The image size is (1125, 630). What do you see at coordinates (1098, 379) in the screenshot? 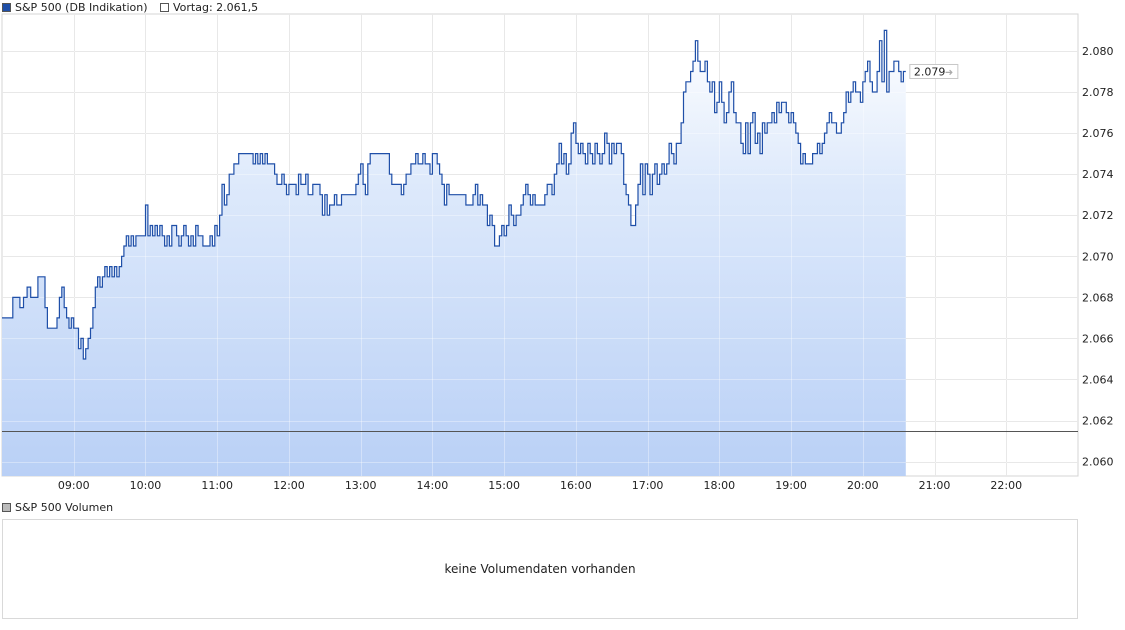
I see `y-tick-label: 2.064` at bounding box center [1098, 379].